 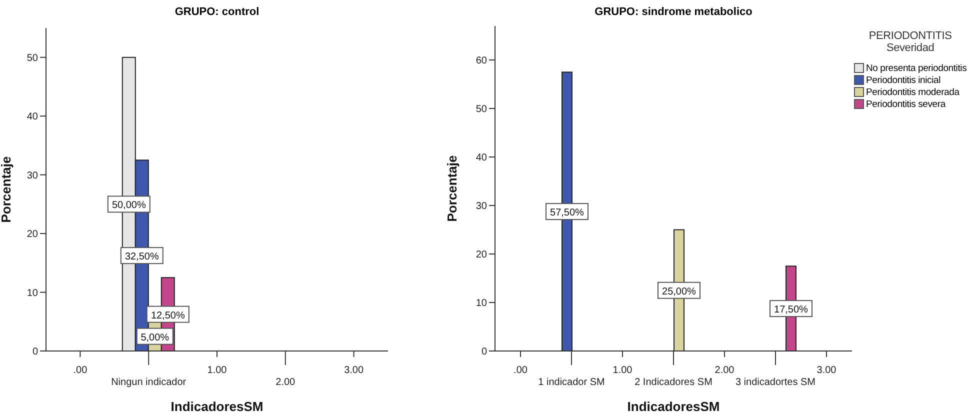 What do you see at coordinates (129, 206) in the screenshot?
I see `data-label: 50,00%` at bounding box center [129, 206].